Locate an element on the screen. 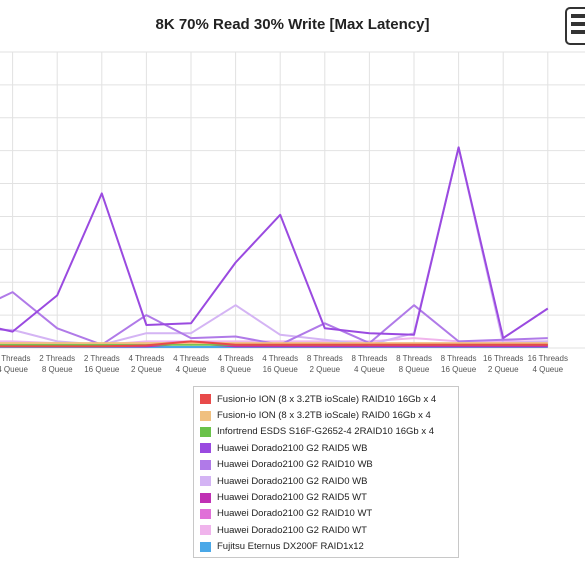 The height and width of the screenshot is (585, 585). x-tick-label: 8 Threads 16 Queue is located at coordinates (459, 364).